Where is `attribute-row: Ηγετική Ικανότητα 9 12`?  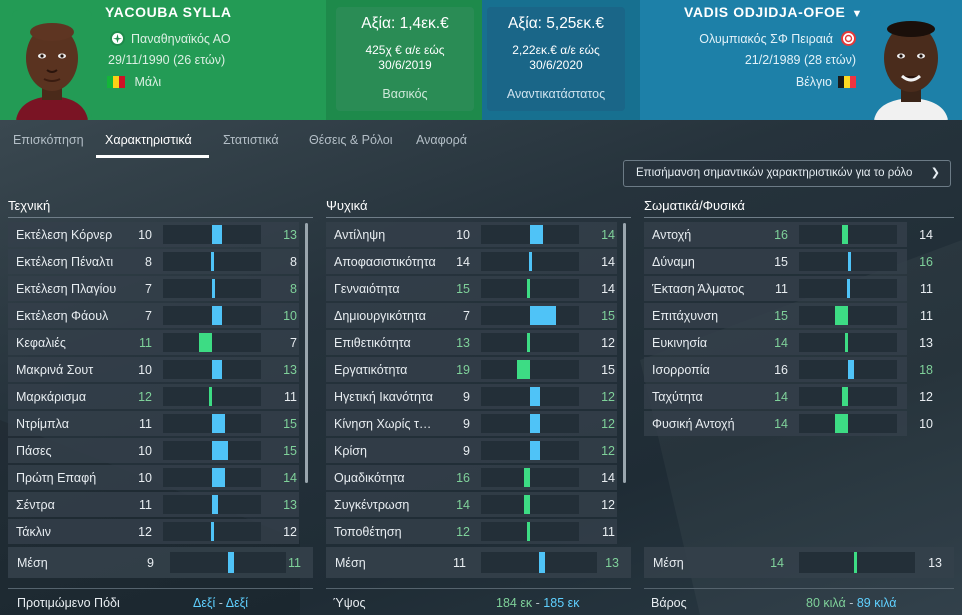
attribute-row: Ηγετική Ικανότητα 9 12 is located at coordinates (471, 396).